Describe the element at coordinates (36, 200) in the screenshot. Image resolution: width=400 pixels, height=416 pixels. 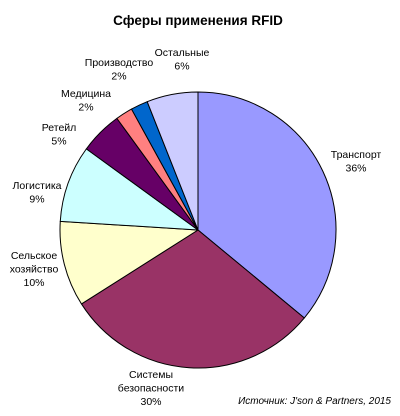
I see `slice-label-line: 9%` at that location.